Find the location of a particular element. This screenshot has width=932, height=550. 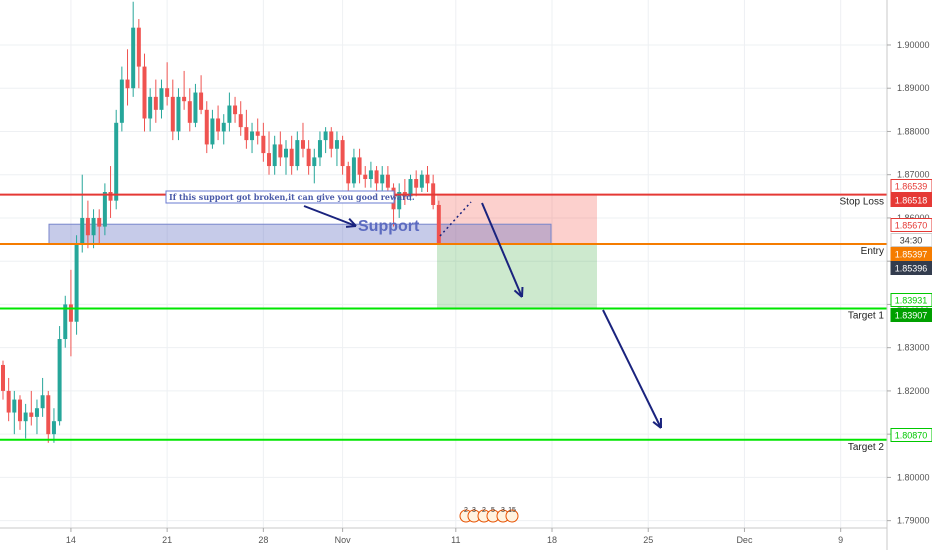

target-zone is located at coordinates (517, 276).